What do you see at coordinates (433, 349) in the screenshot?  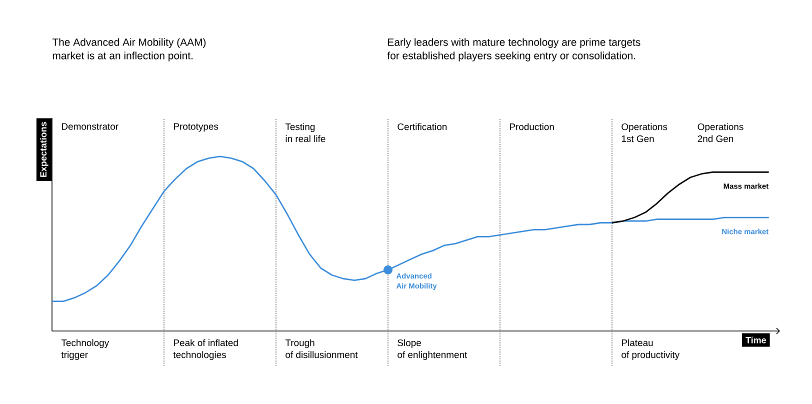 I see `text: Slope of enlightenment` at bounding box center [433, 349].